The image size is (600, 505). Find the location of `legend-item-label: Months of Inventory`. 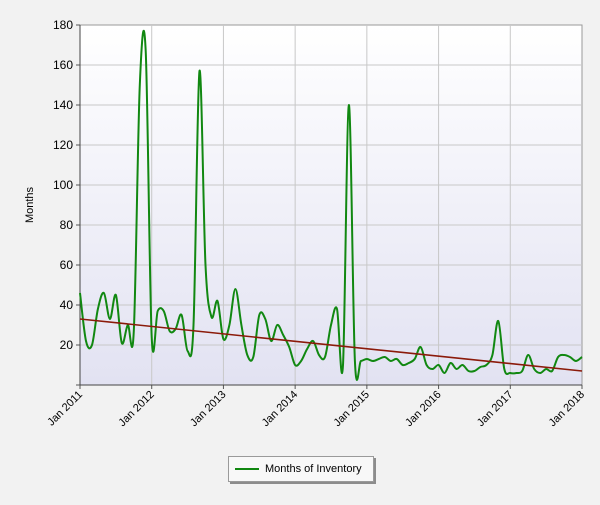

legend-item-label: Months of Inventory is located at coordinates (313, 469).